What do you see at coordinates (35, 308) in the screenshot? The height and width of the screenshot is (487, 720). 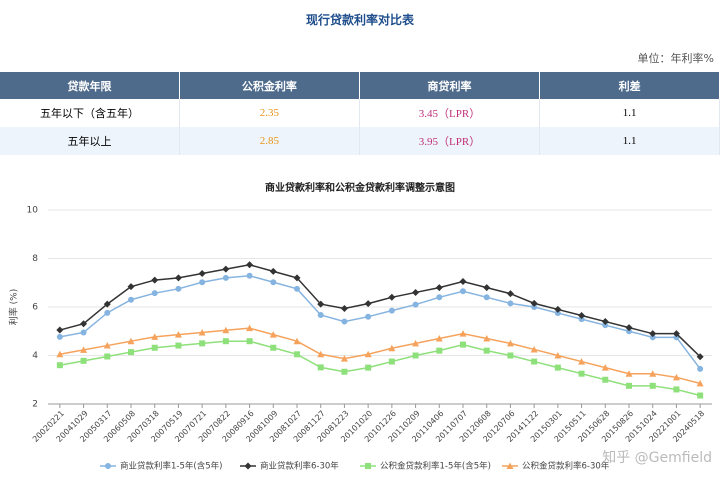 I see `y-tick-label: 6` at bounding box center [35, 308].